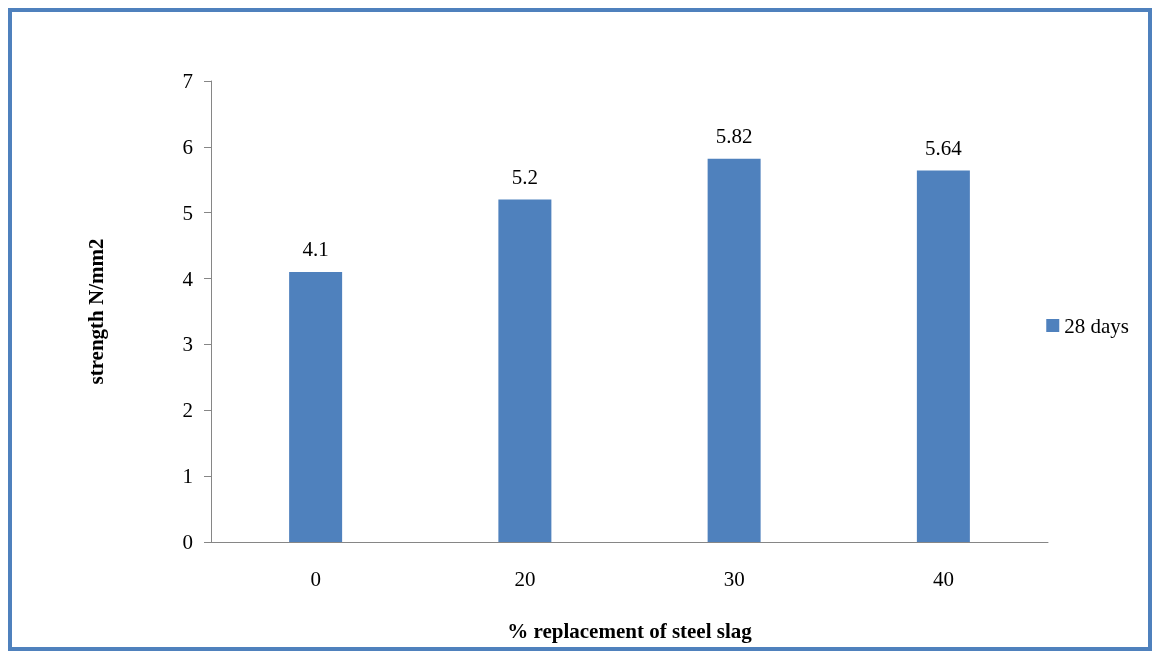 The height and width of the screenshot is (651, 1152). I want to click on legend-label: 28 days, so click(1097, 325).